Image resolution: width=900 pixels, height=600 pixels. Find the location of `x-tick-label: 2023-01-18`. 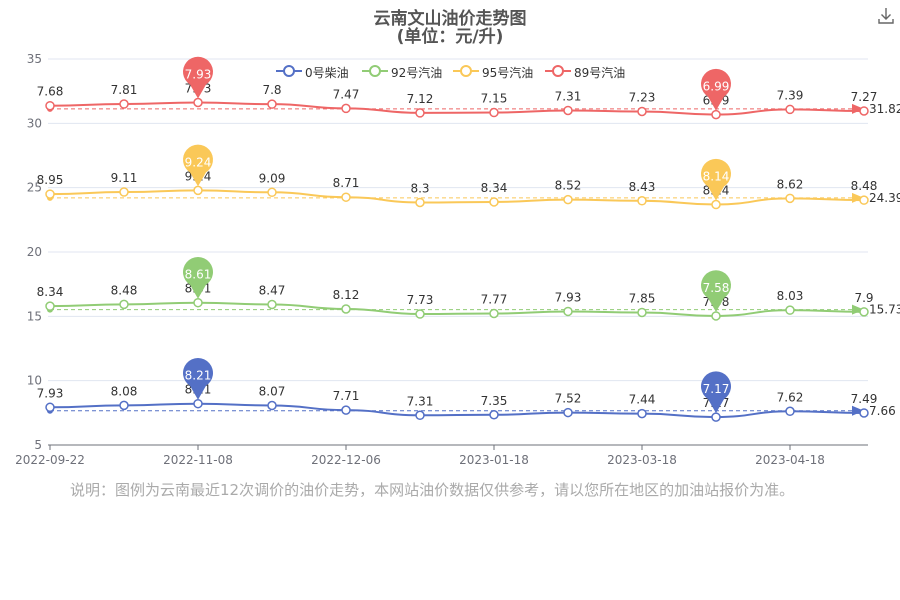

x-tick-label: 2023-01-18 is located at coordinates (494, 460).